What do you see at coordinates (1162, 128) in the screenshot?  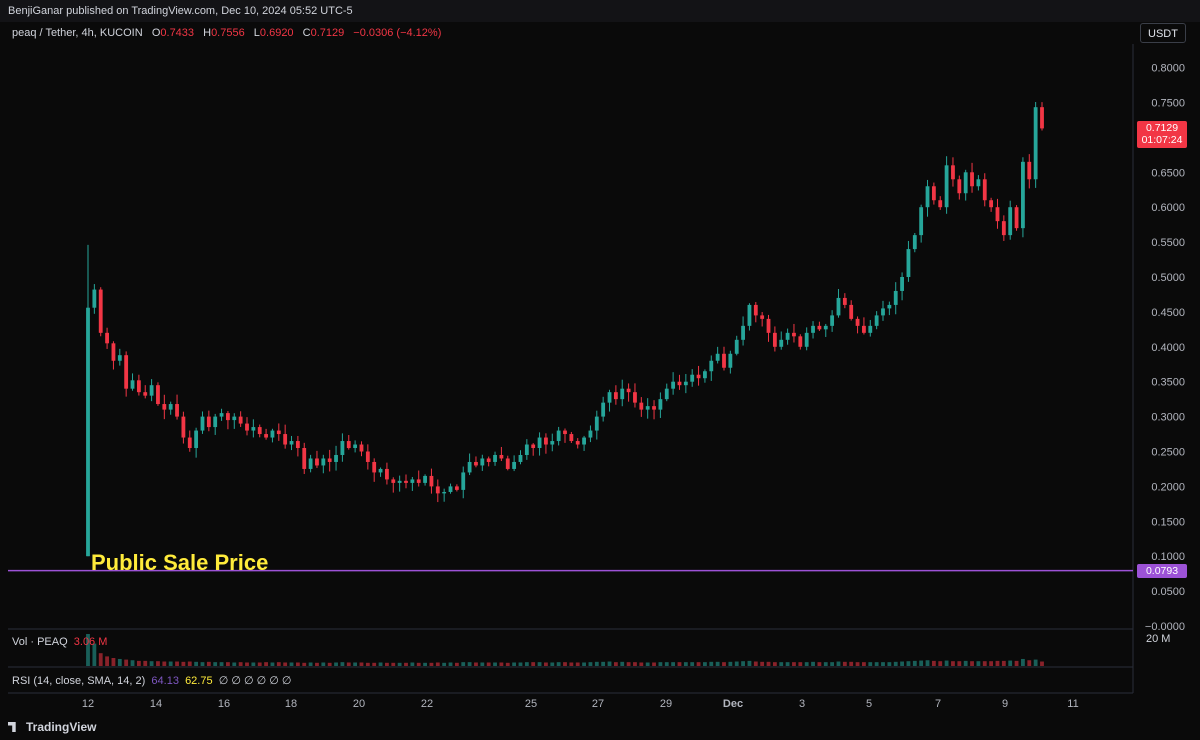 I see `last-price-value: 0.7129` at bounding box center [1162, 128].